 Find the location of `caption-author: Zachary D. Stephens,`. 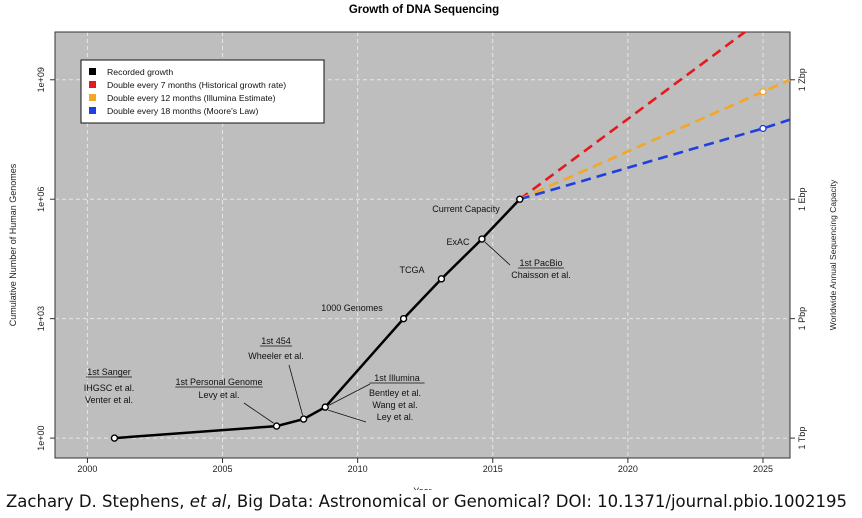

caption-author: Zachary D. Stephens, is located at coordinates (95, 501).